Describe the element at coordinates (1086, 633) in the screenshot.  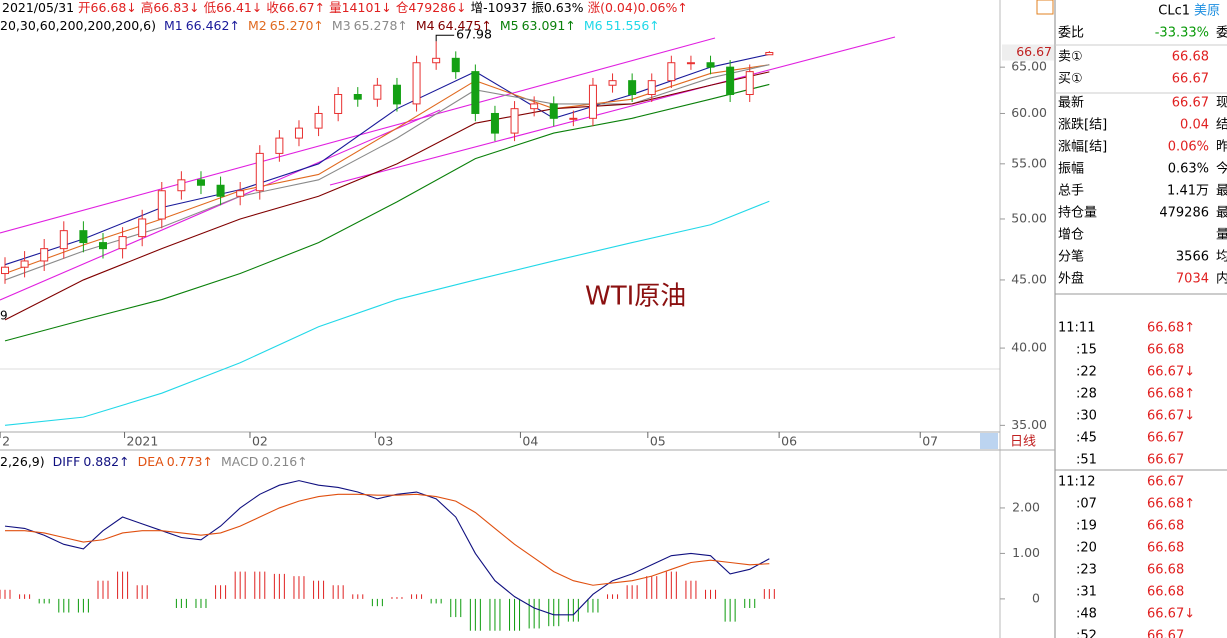
I see `tick-time: :52` at that location.